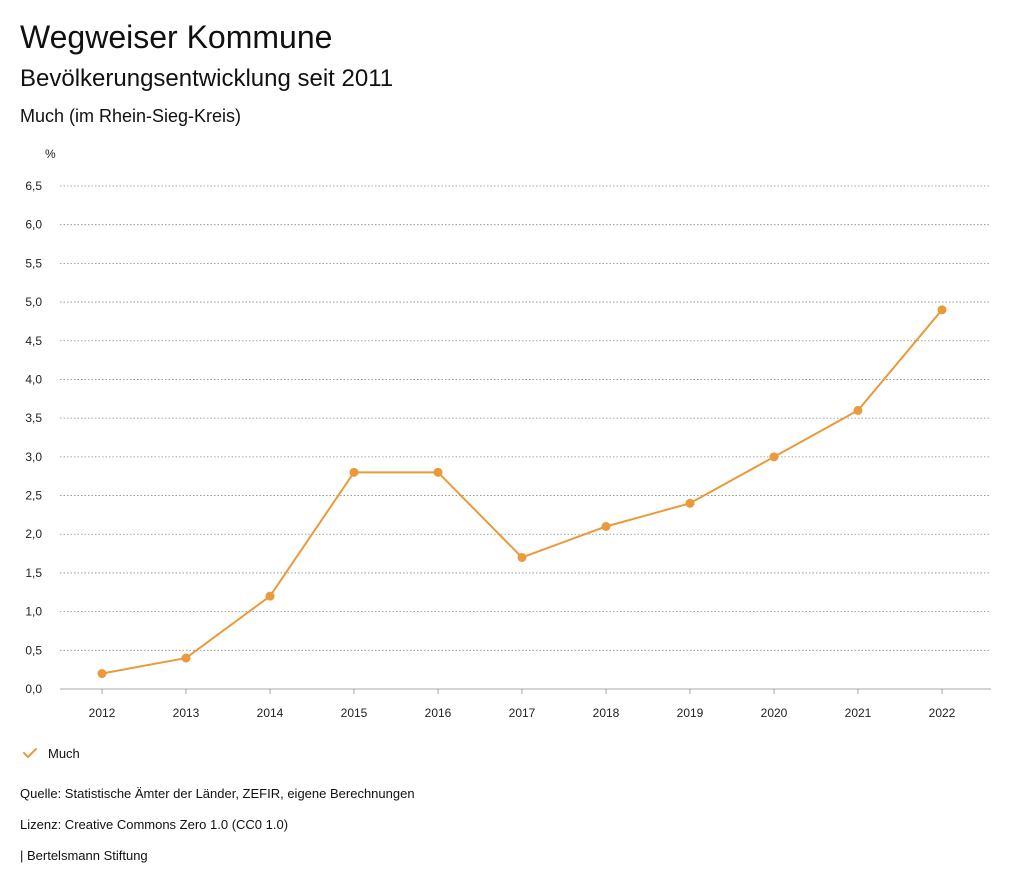 The width and height of the screenshot is (1024, 888). Describe the element at coordinates (186, 713) in the screenshot. I see `x-tick-label: 2013` at that location.